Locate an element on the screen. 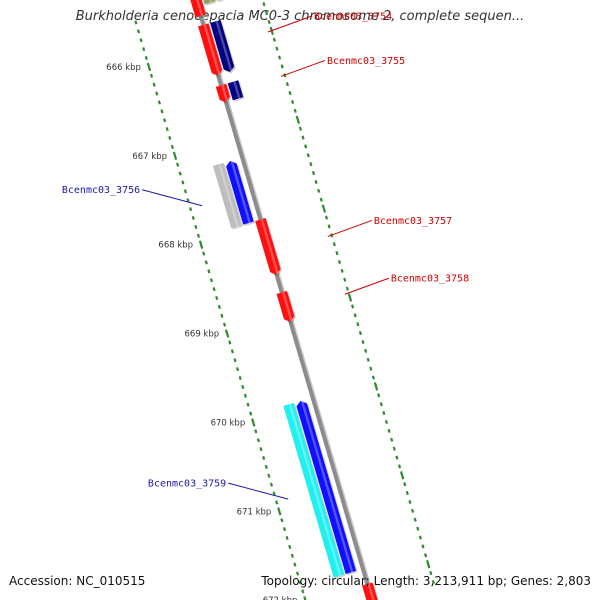 The width and height of the screenshot is (600, 600). gene-label: Bcenmc03_3757 is located at coordinates (413, 221).